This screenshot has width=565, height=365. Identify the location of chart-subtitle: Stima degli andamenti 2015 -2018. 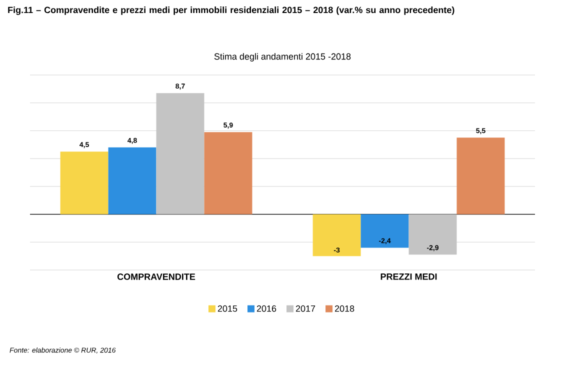
(282, 57).